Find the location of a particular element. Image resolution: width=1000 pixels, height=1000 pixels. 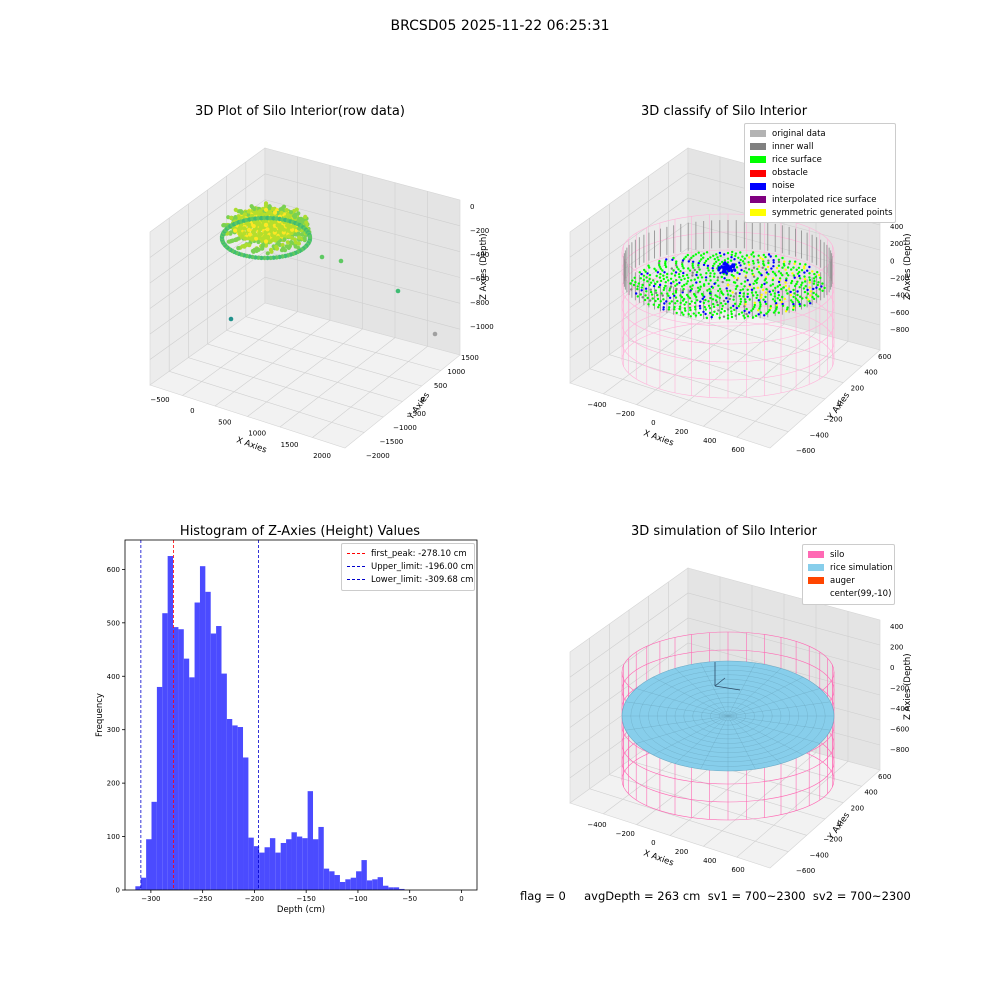

raw-outlier-point is located at coordinates (435, 334).